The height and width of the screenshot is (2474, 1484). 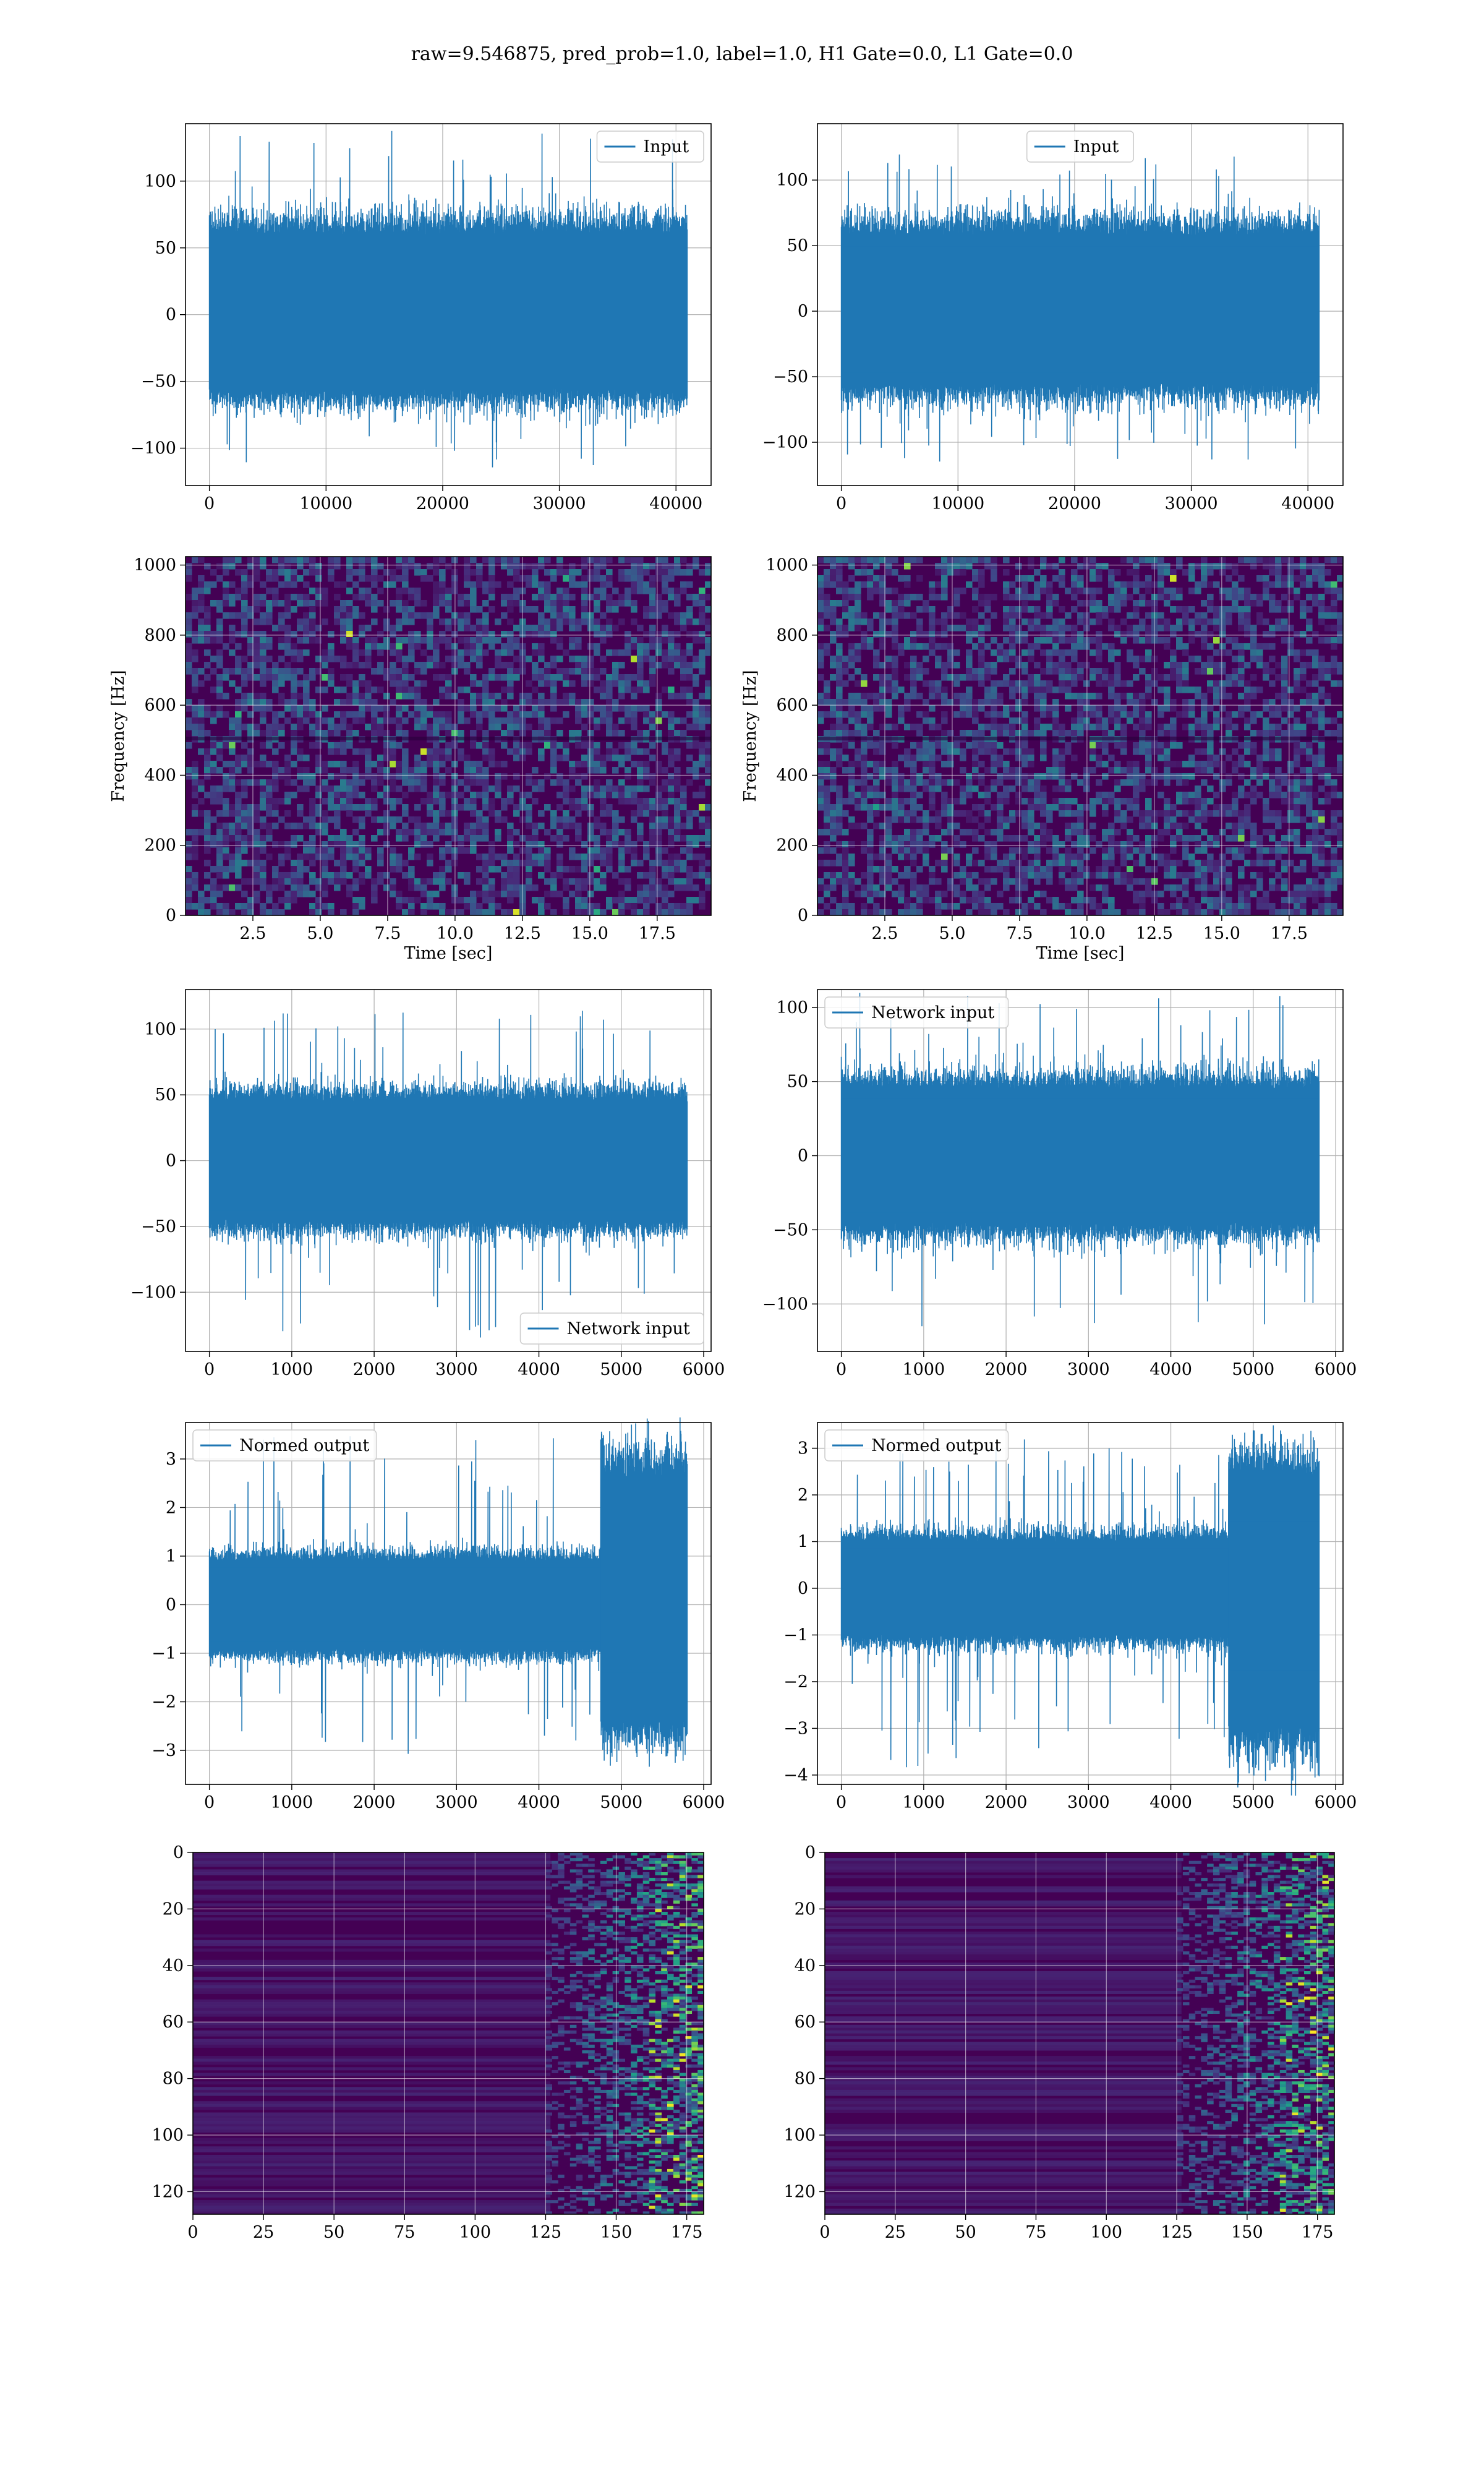 What do you see at coordinates (325, 503) in the screenshot?
I see `x-tick-label: 10000` at bounding box center [325, 503].